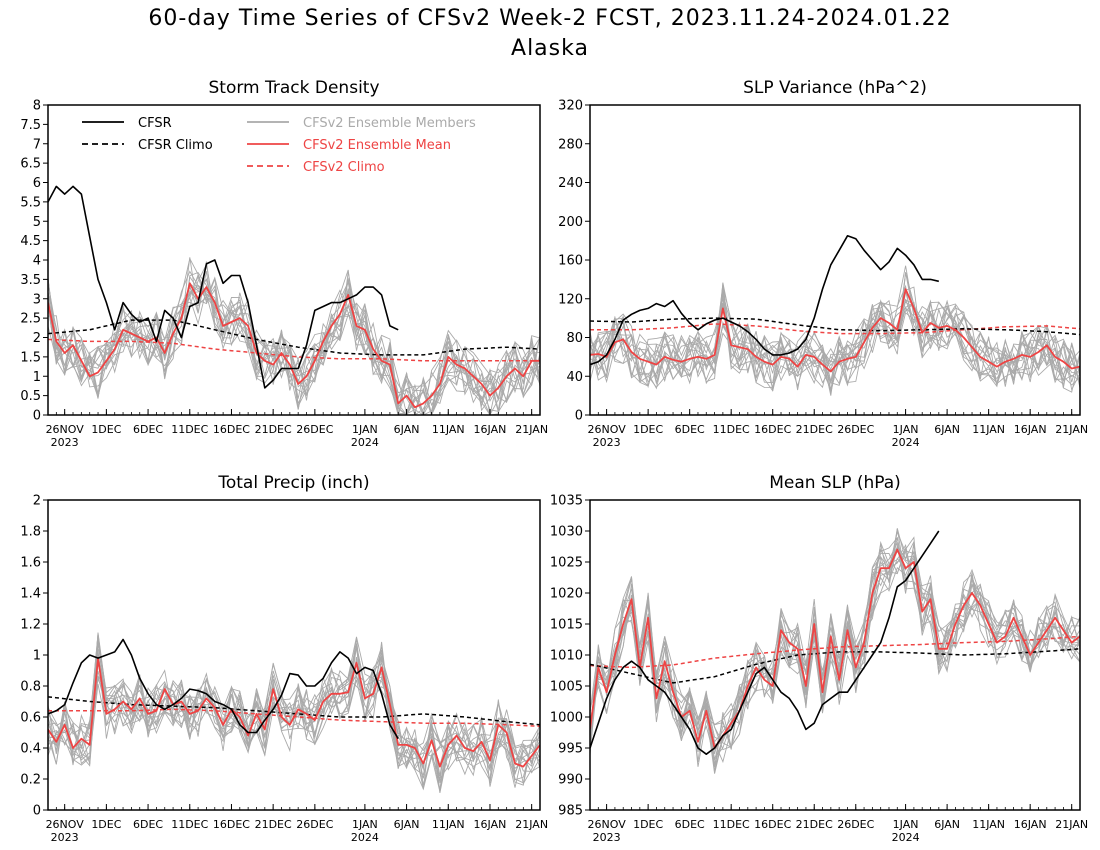  What do you see at coordinates (566, 625) in the screenshot?
I see `y-tick-label: 1015` at bounding box center [566, 625].